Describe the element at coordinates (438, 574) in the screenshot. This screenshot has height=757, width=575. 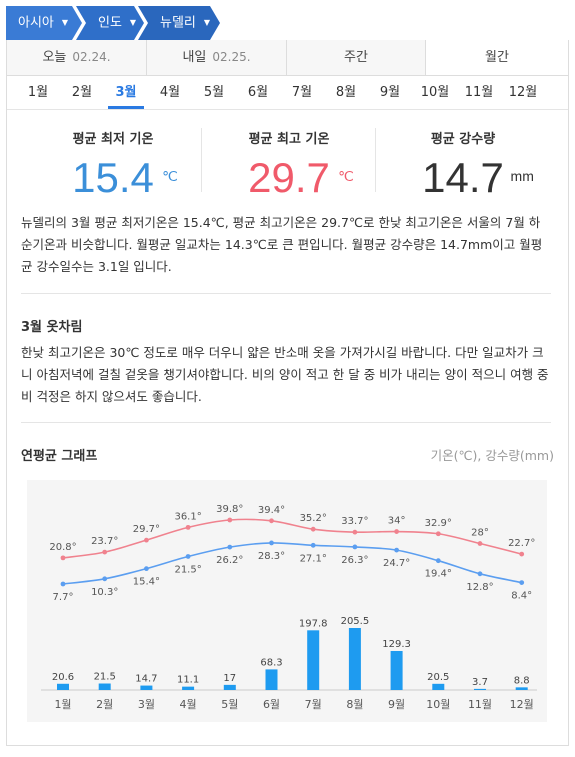
I see `min-temp-label: 19.4°` at that location.